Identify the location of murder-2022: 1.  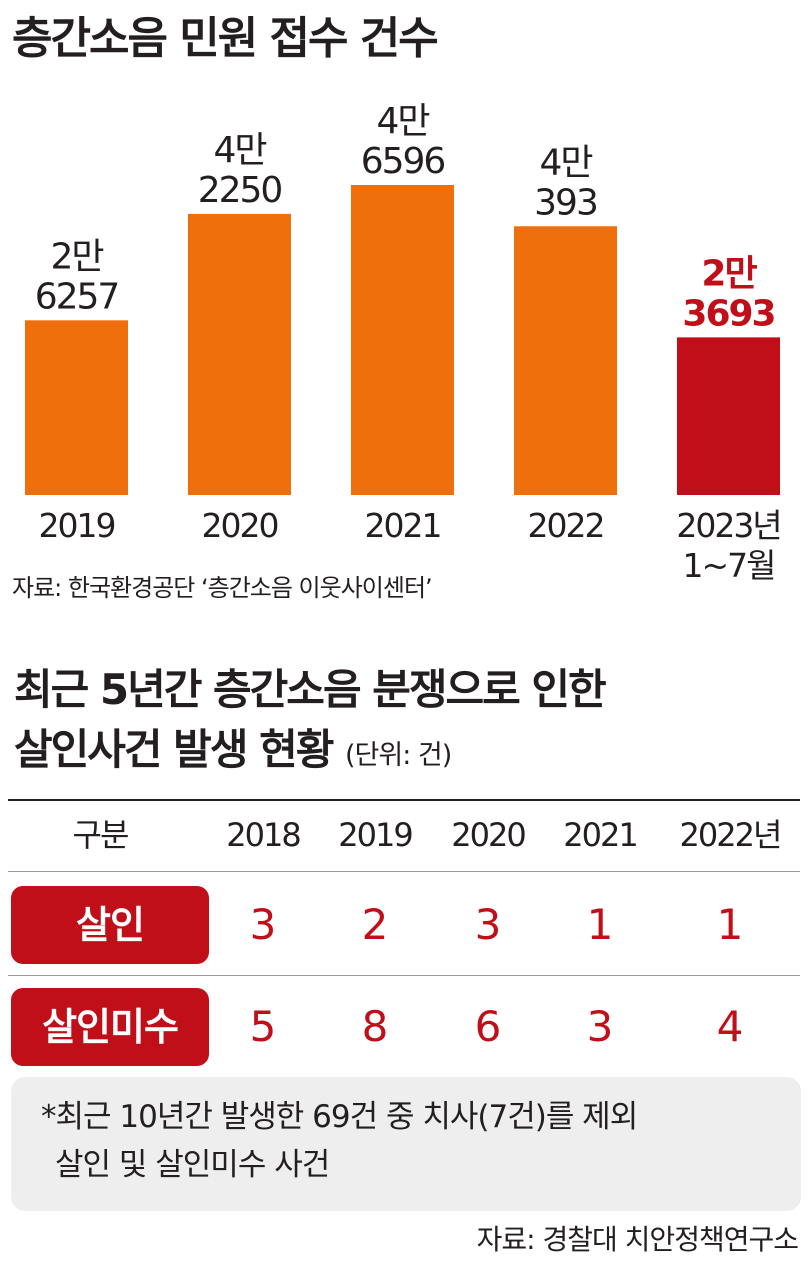
(730, 924).